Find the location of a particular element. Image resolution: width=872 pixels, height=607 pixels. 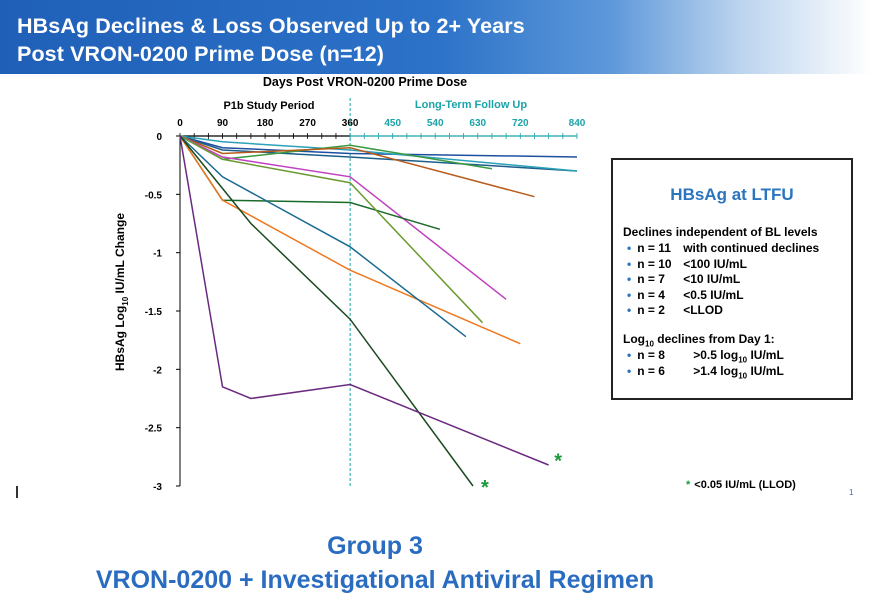

study-period-label: P1b Study Period is located at coordinates (268, 106).